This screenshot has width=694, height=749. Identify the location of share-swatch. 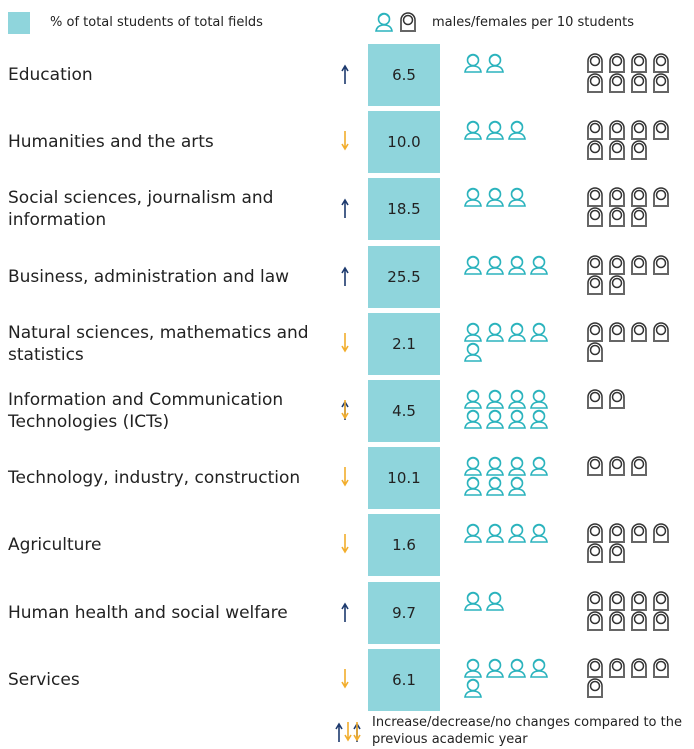
(19, 23).